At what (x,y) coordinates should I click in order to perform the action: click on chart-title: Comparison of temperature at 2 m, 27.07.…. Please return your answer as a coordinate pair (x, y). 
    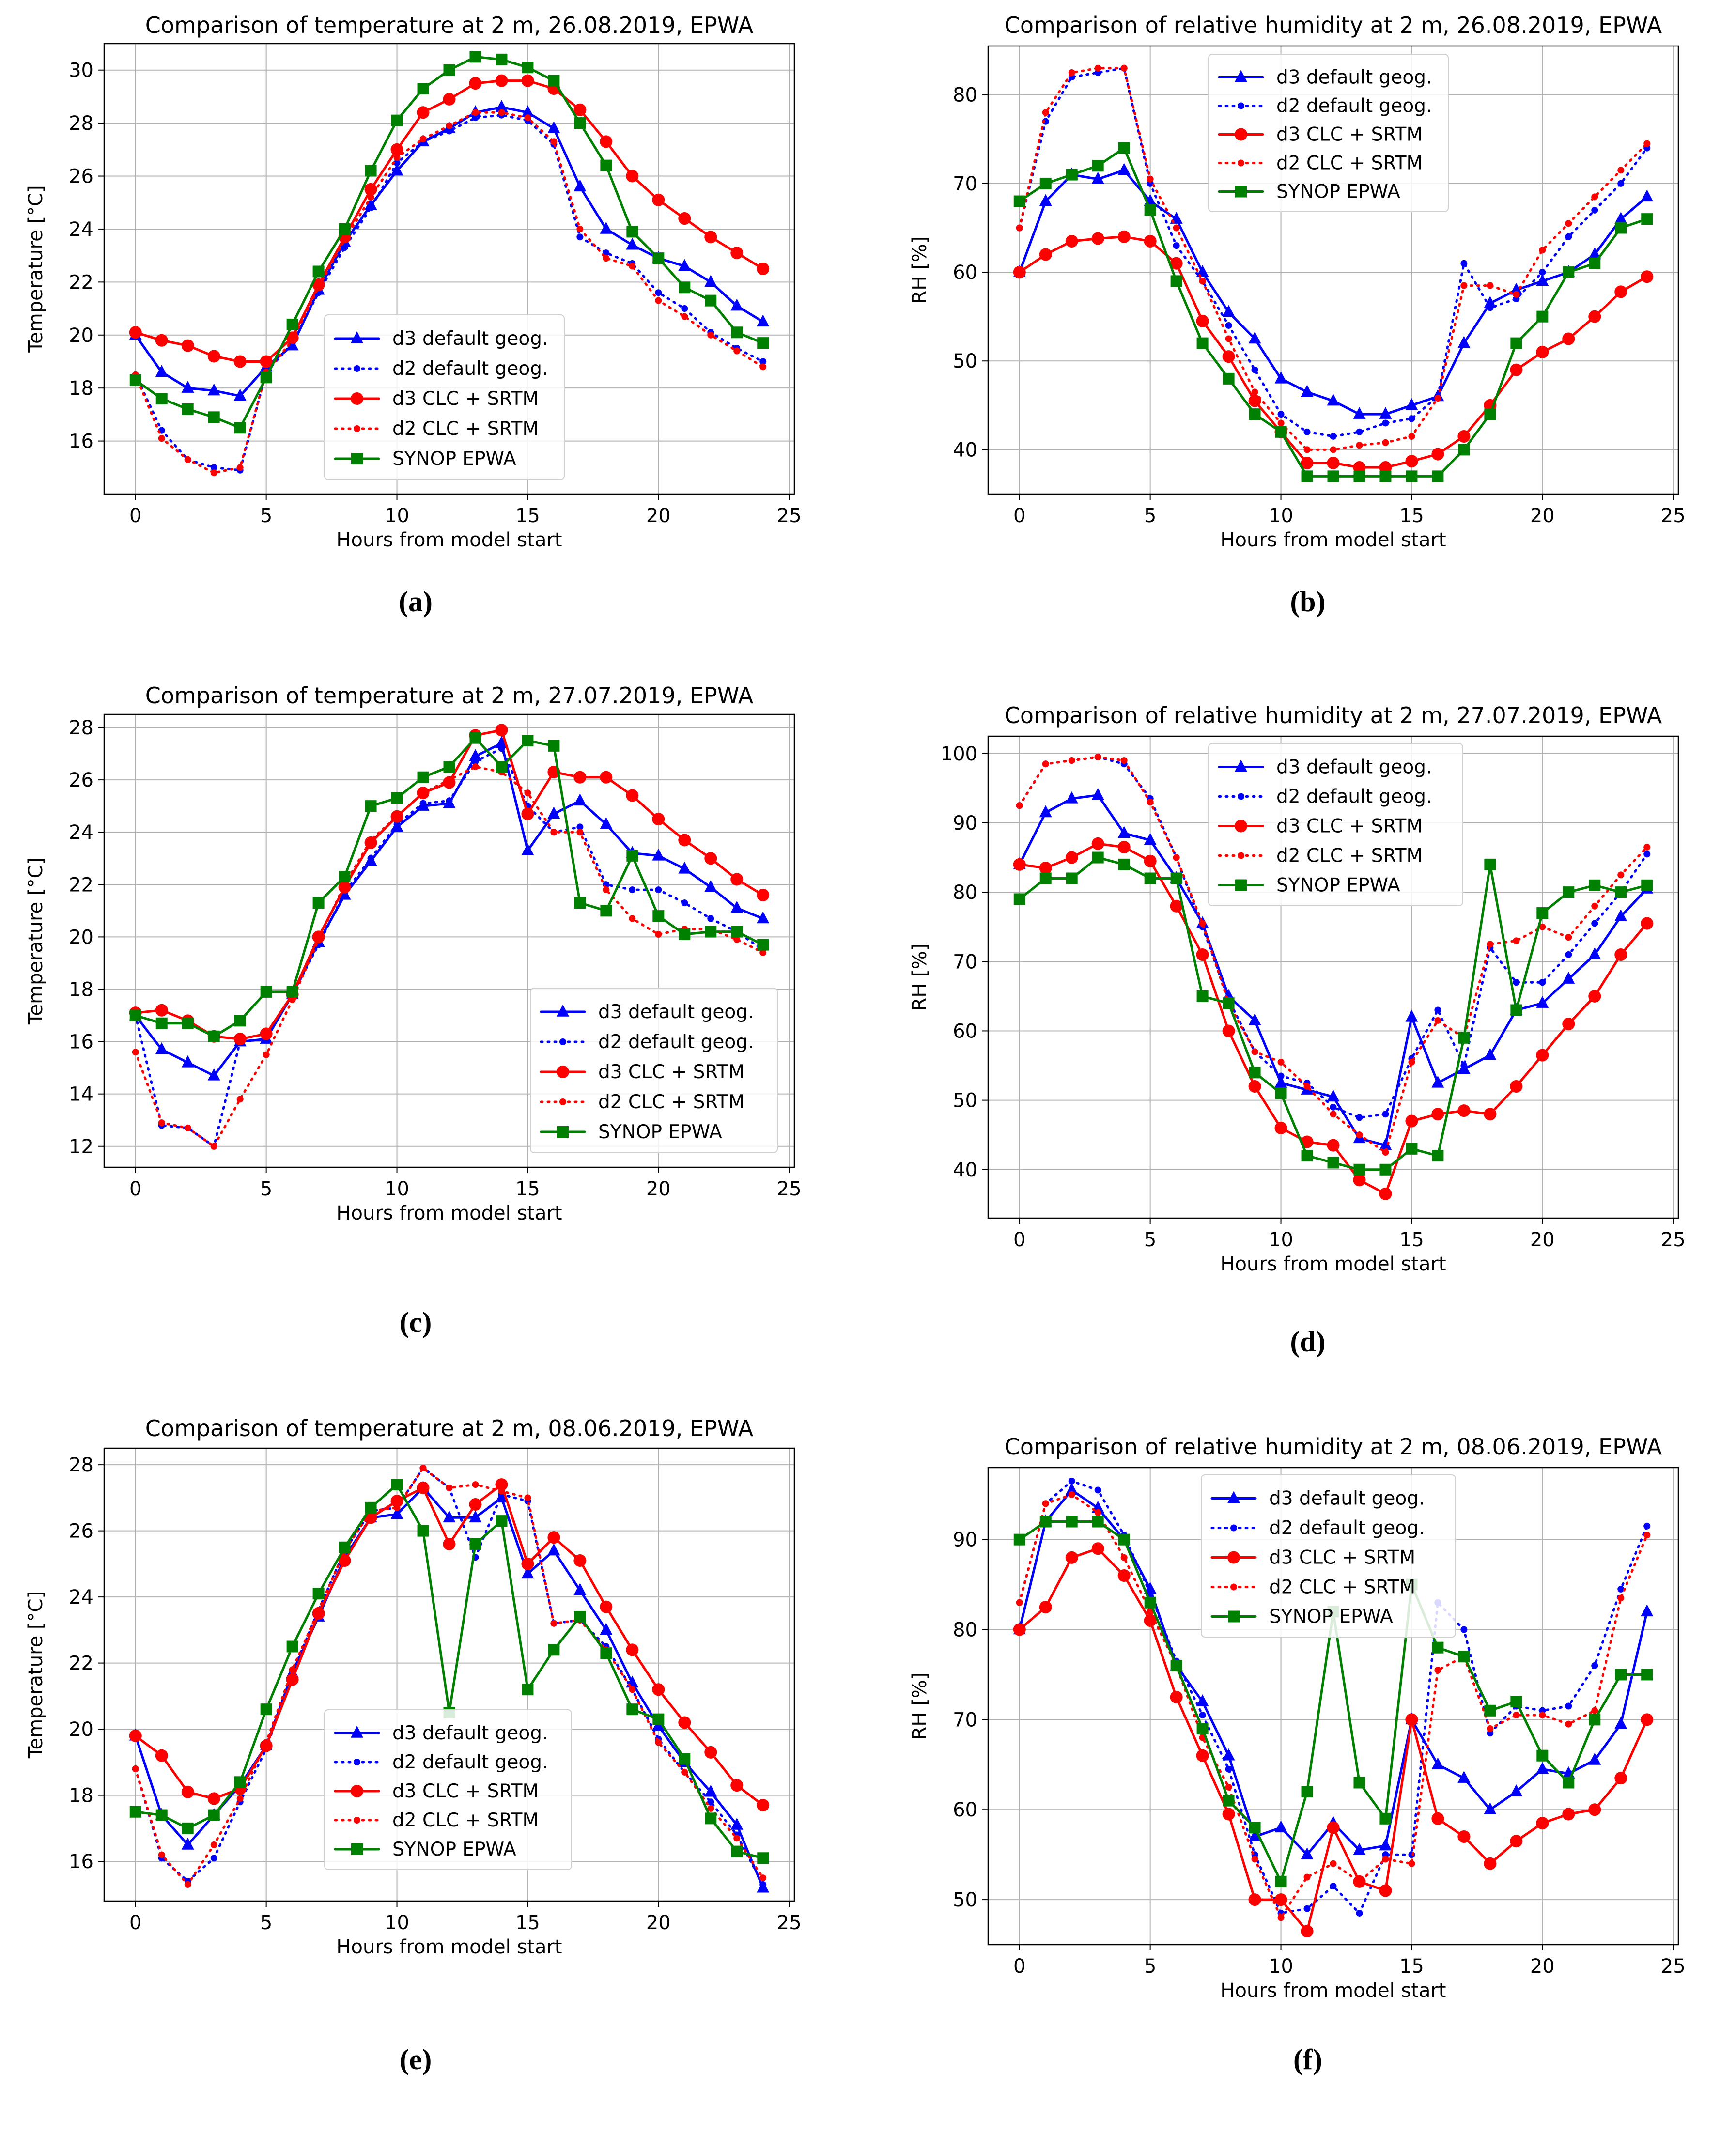
    Looking at the image, I should click on (449, 695).